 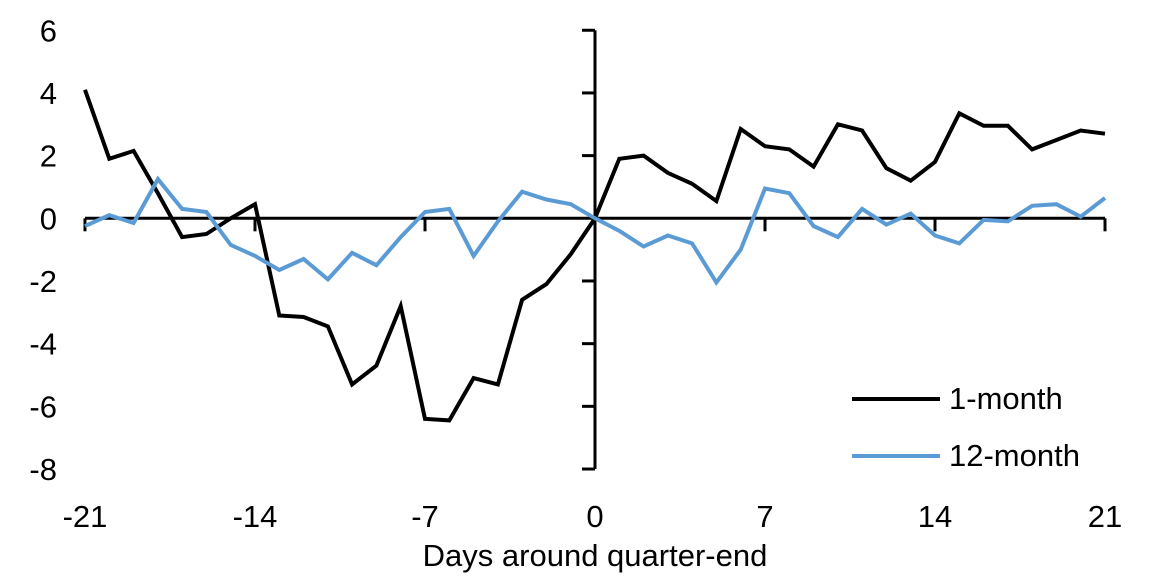 What do you see at coordinates (935, 516) in the screenshot?
I see `x-tick-label: 14` at bounding box center [935, 516].